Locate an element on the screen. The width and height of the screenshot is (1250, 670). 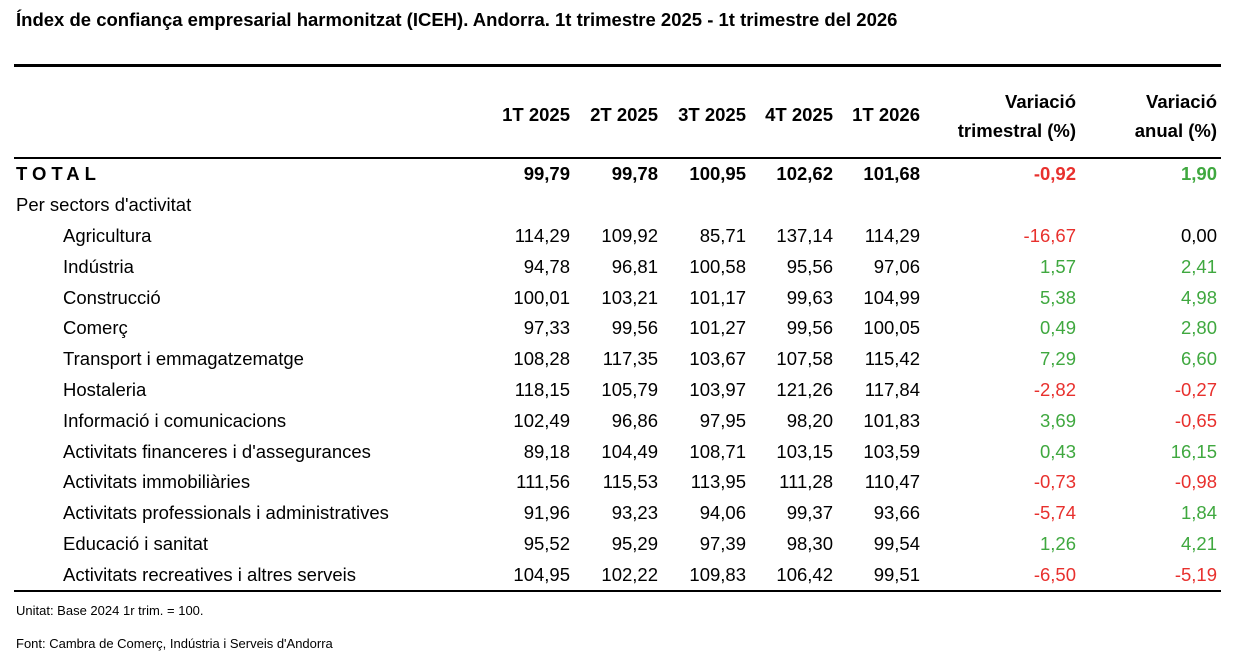
cell-2t-2025: 103,21 is located at coordinates (629, 297).